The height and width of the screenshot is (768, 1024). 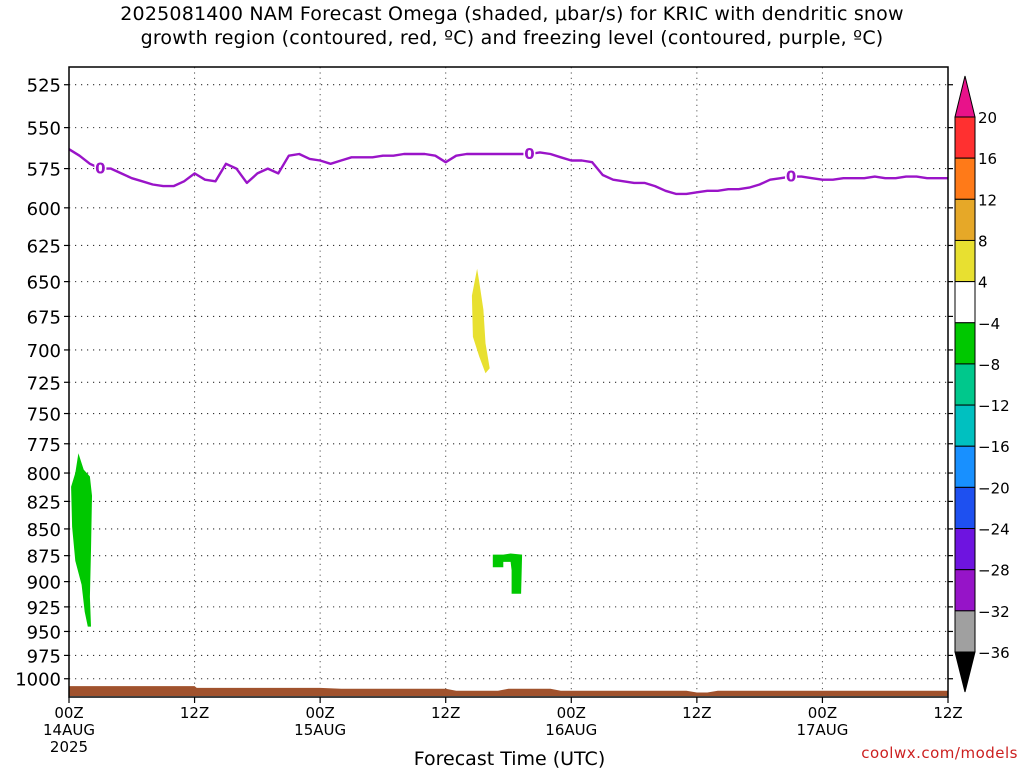 What do you see at coordinates (965, 96) in the screenshot?
I see `colorbar-top-arrow` at bounding box center [965, 96].